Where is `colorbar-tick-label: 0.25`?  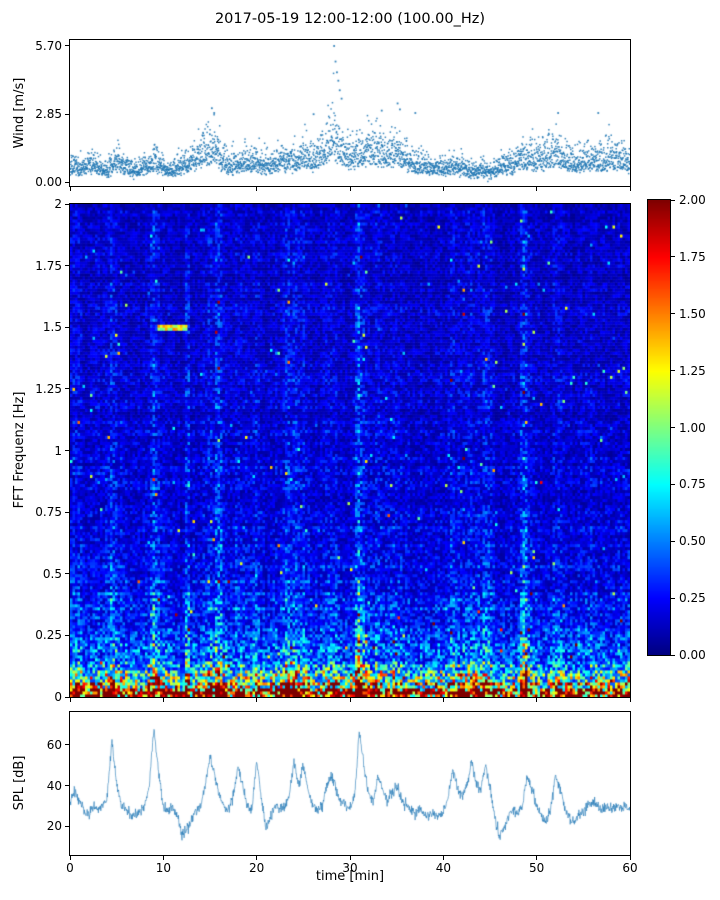
colorbar-tick-label: 0.25 is located at coordinates (692, 598).